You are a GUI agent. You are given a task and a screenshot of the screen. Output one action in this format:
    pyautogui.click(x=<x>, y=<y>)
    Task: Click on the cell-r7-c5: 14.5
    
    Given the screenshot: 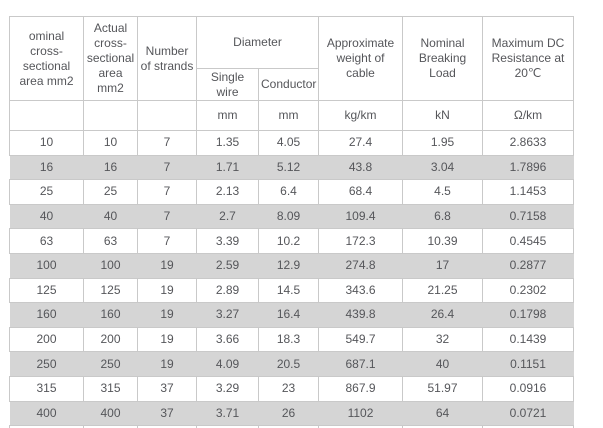 What is the action you would take?
    pyautogui.click(x=288, y=290)
    